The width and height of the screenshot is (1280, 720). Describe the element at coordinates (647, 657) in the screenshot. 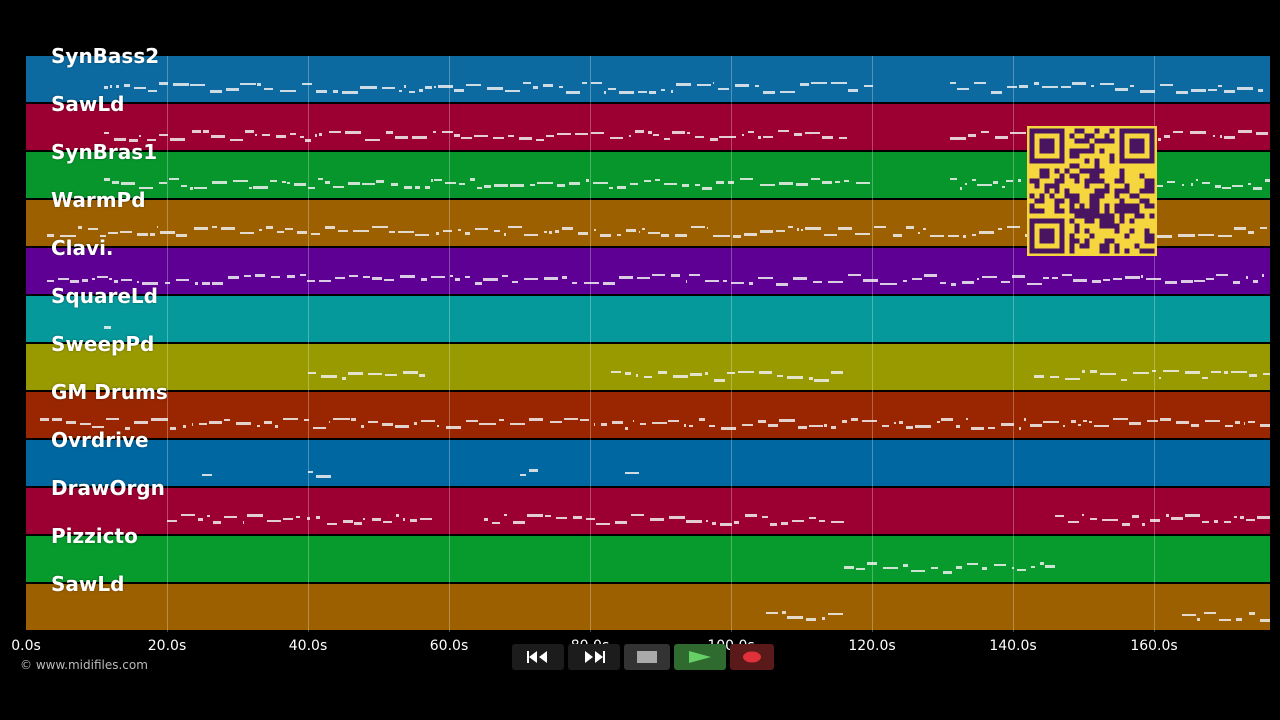

I see `stop-button` at that location.